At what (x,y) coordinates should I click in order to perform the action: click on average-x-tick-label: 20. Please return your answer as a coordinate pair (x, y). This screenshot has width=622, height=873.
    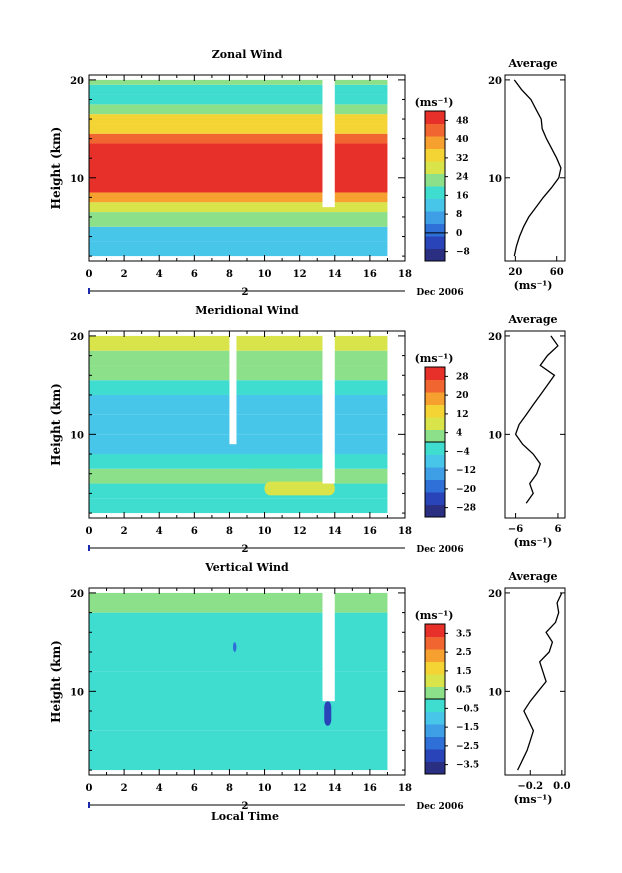
    Looking at the image, I should click on (515, 272).